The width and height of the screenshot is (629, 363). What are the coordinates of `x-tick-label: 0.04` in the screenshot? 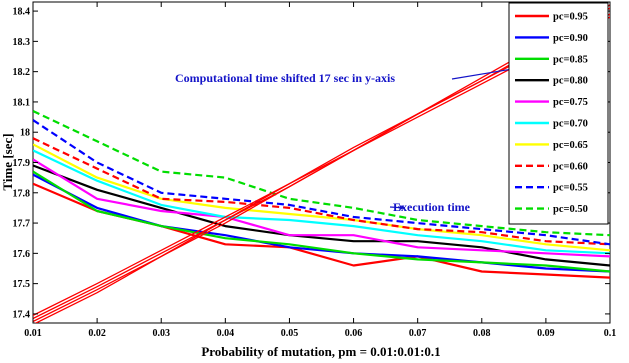 It's located at (226, 333).